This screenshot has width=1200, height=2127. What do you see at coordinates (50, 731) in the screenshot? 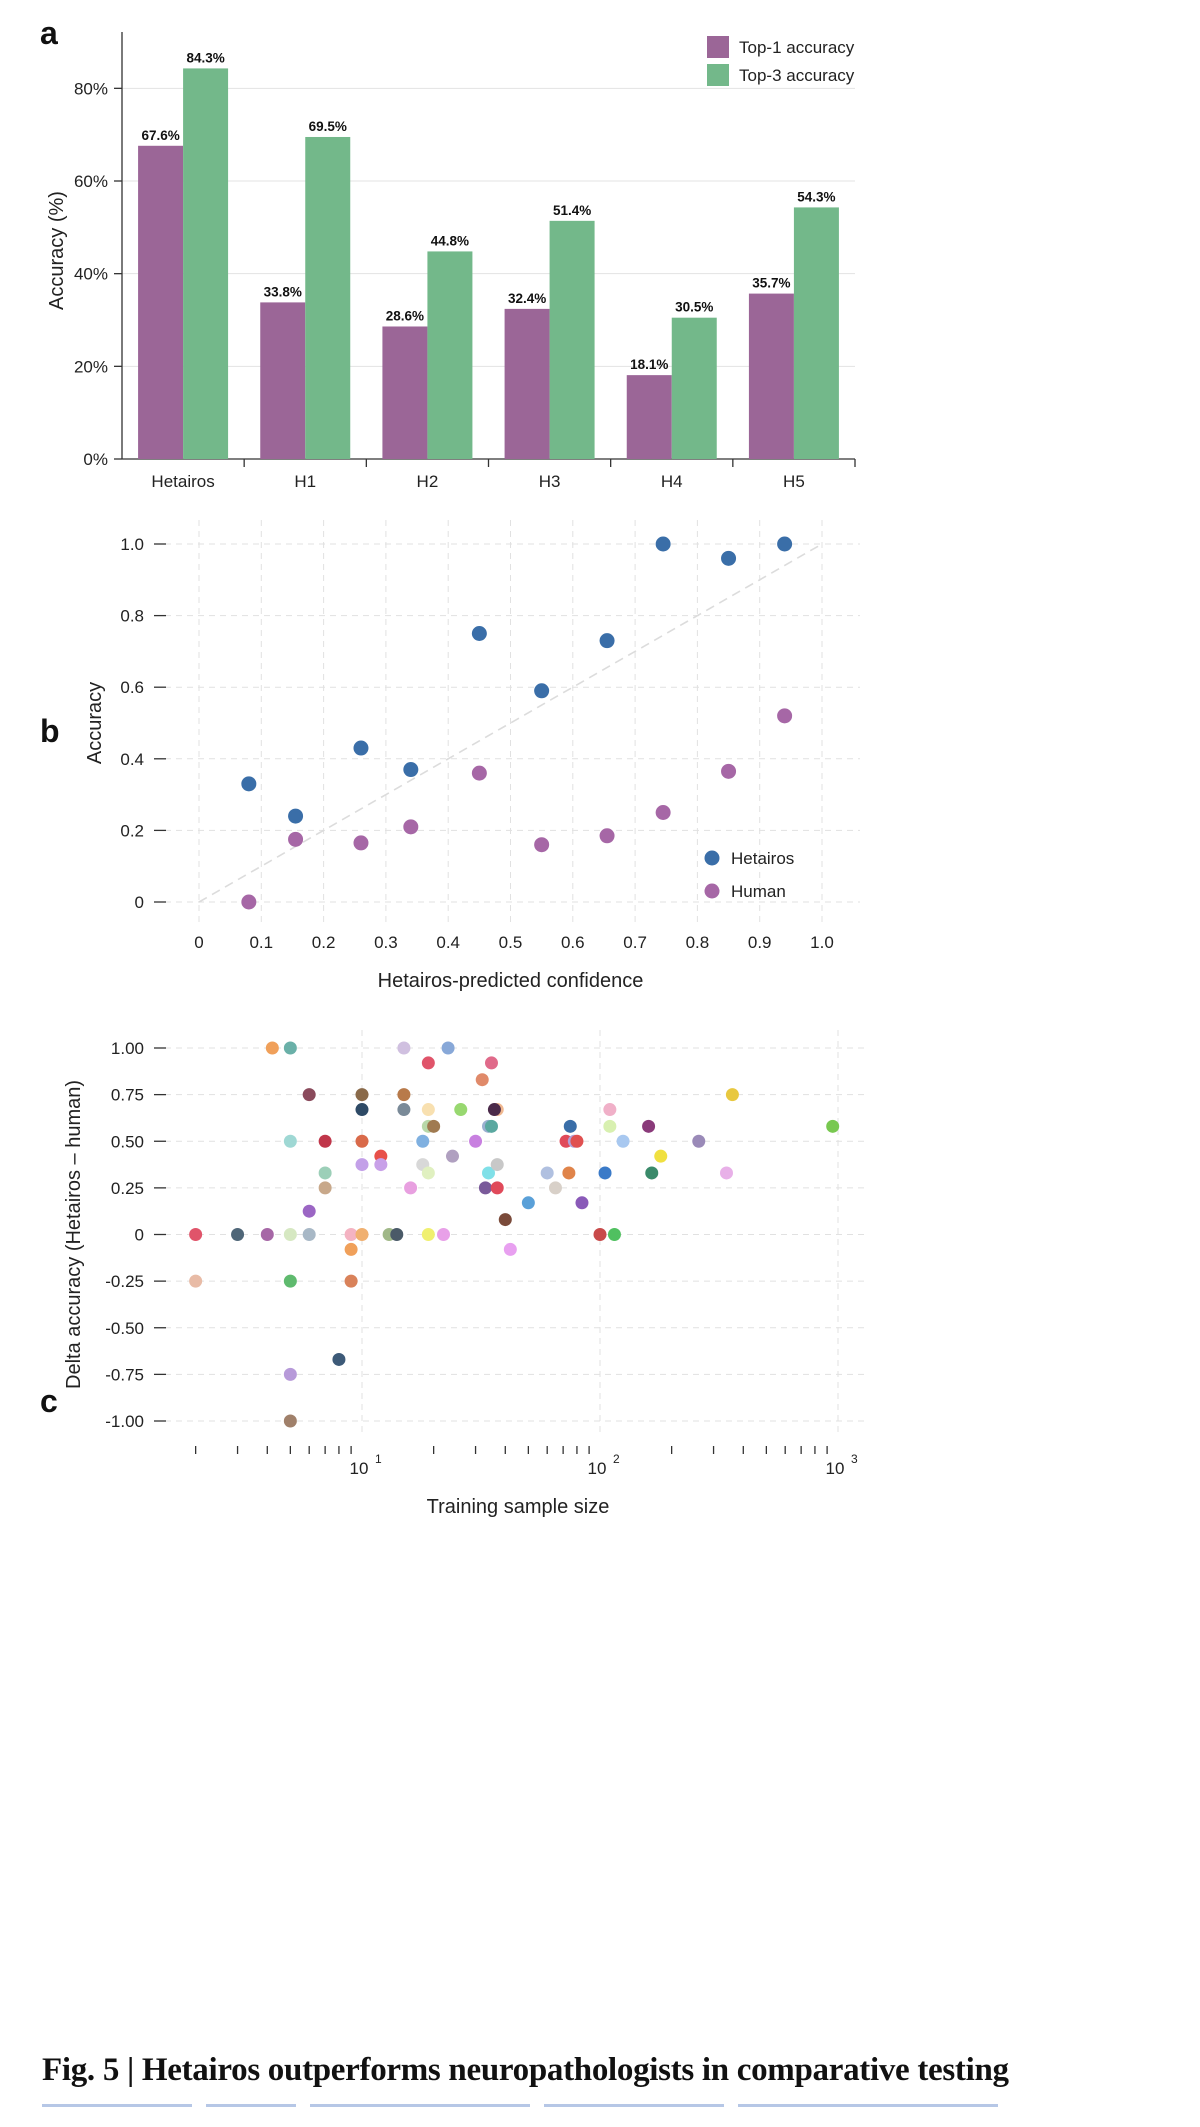
I see `panel-b-letter: b` at bounding box center [50, 731].